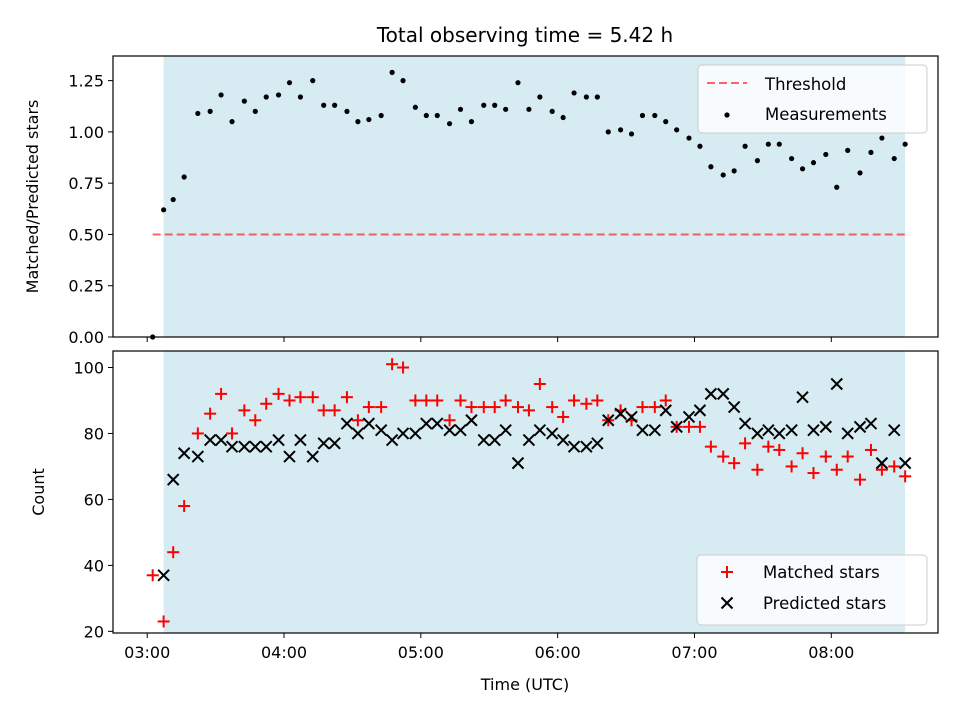  What do you see at coordinates (812, 99) in the screenshot?
I see `ratio-legend-box` at bounding box center [812, 99].